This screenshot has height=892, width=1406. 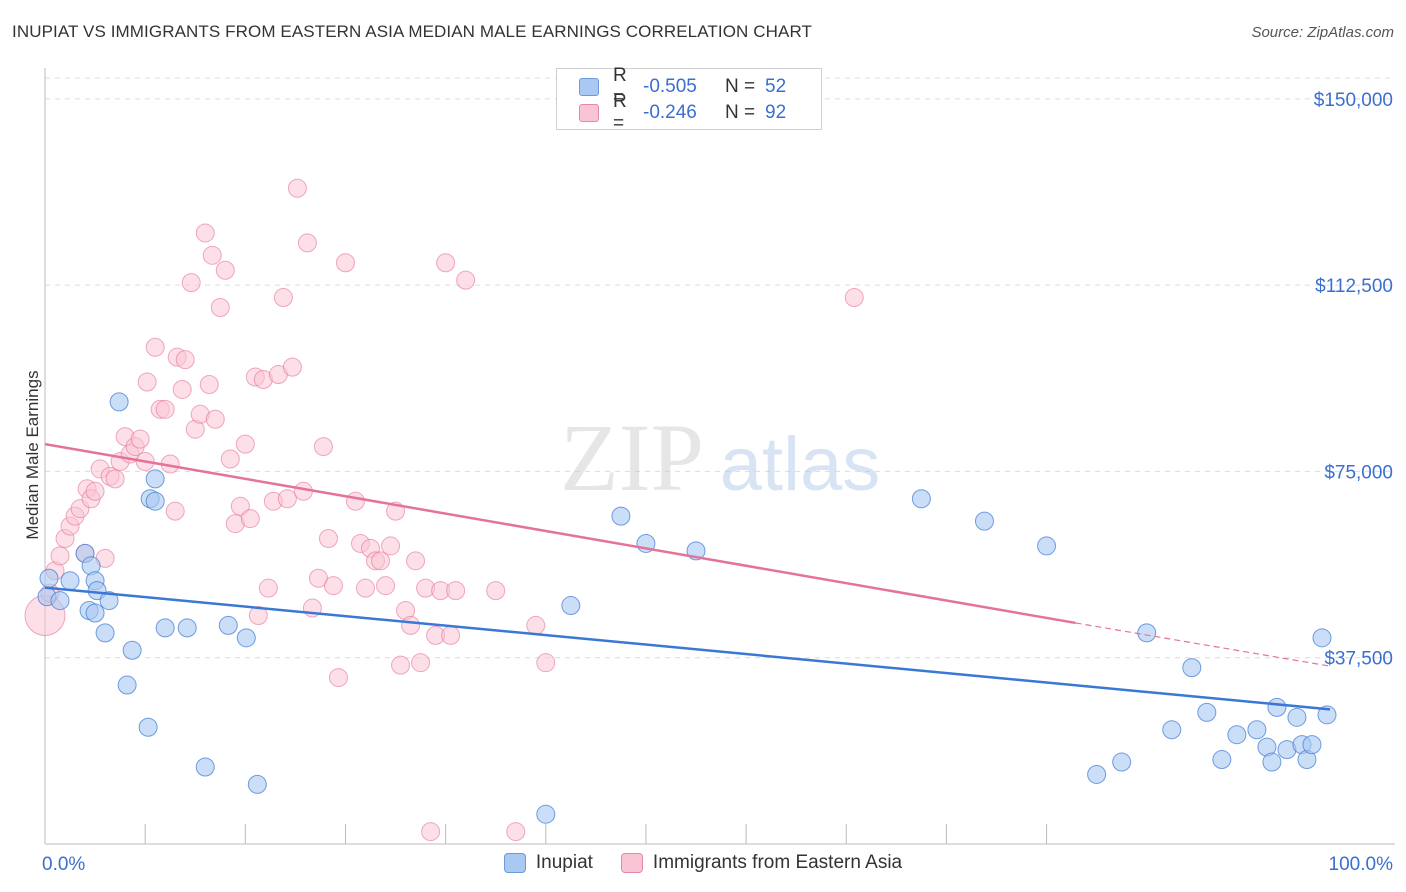 What do you see at coordinates (548, 863) in the screenshot?
I see `bottom-legend-item-inupiat: Inupiat` at bounding box center [548, 863].